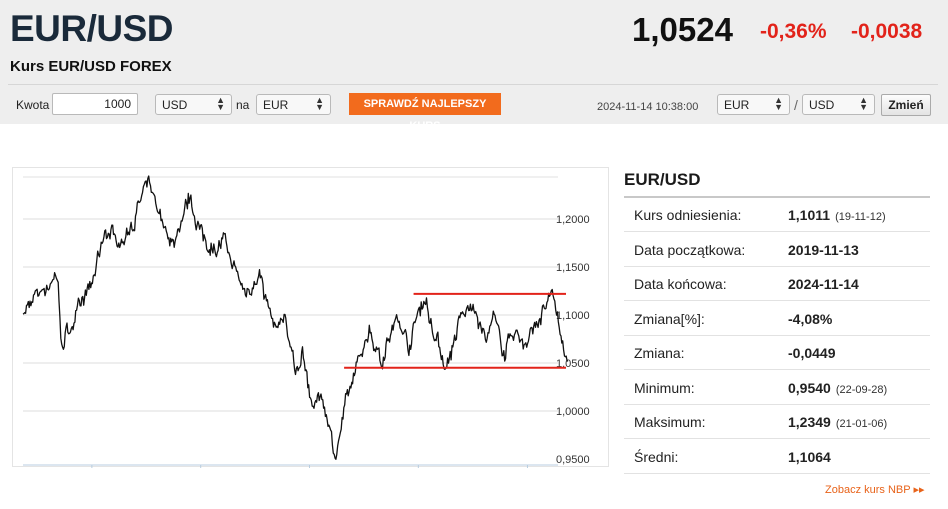 This screenshot has width=948, height=509. What do you see at coordinates (690, 249) in the screenshot?
I see `stats-row-label: Data początkowa:` at bounding box center [690, 249].